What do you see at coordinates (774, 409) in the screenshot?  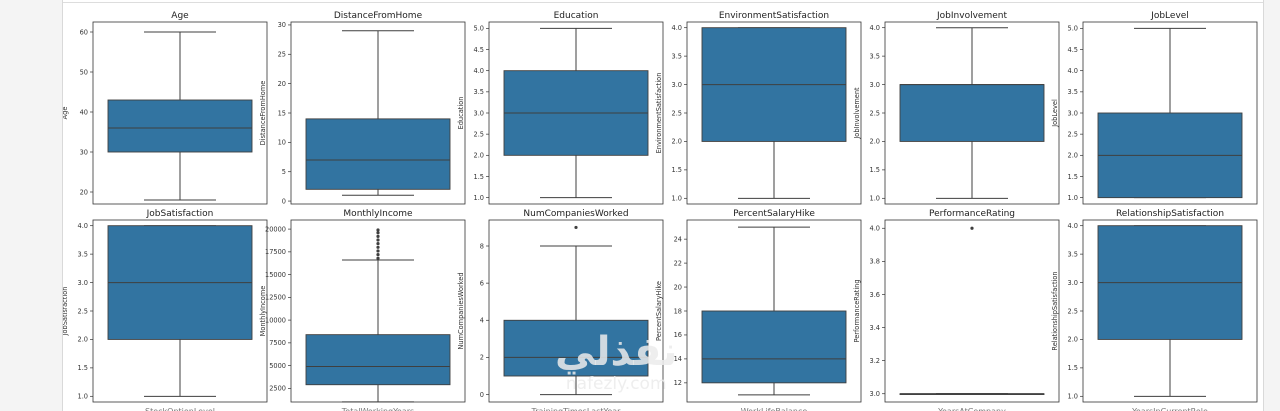 I see `cut-off-x-label: WorkLifeBalance` at bounding box center [774, 409].